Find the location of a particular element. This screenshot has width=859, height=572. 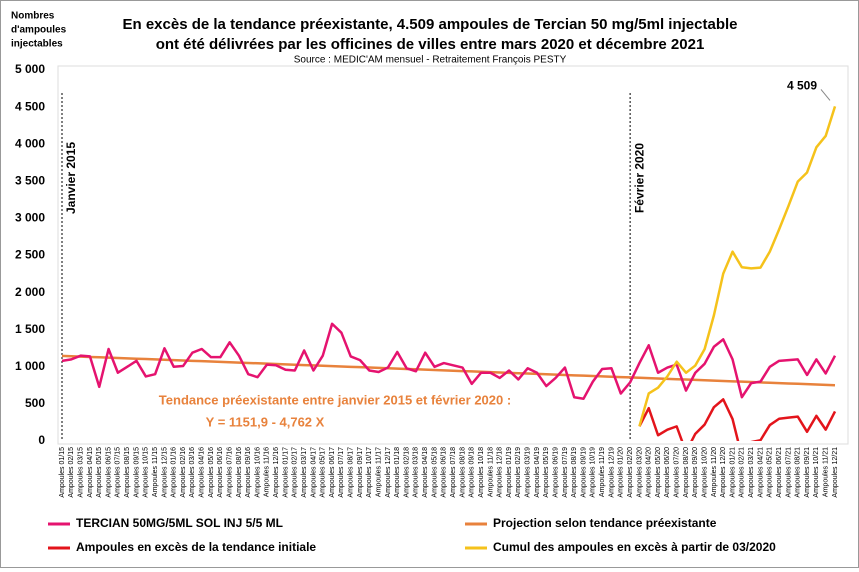

x-tick-label: Ampoules 09/17 is located at coordinates (360, 472).